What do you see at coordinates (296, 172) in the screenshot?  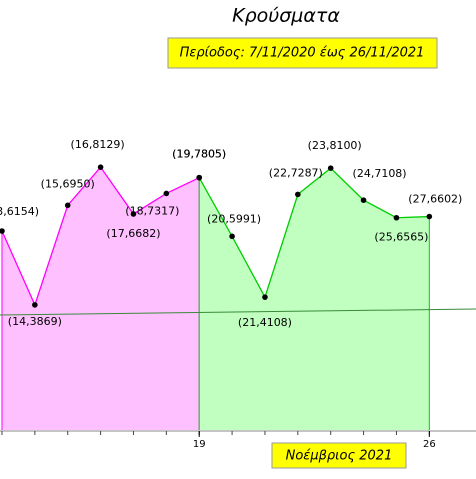 I see `data-label: (22,7287)` at bounding box center [296, 172].